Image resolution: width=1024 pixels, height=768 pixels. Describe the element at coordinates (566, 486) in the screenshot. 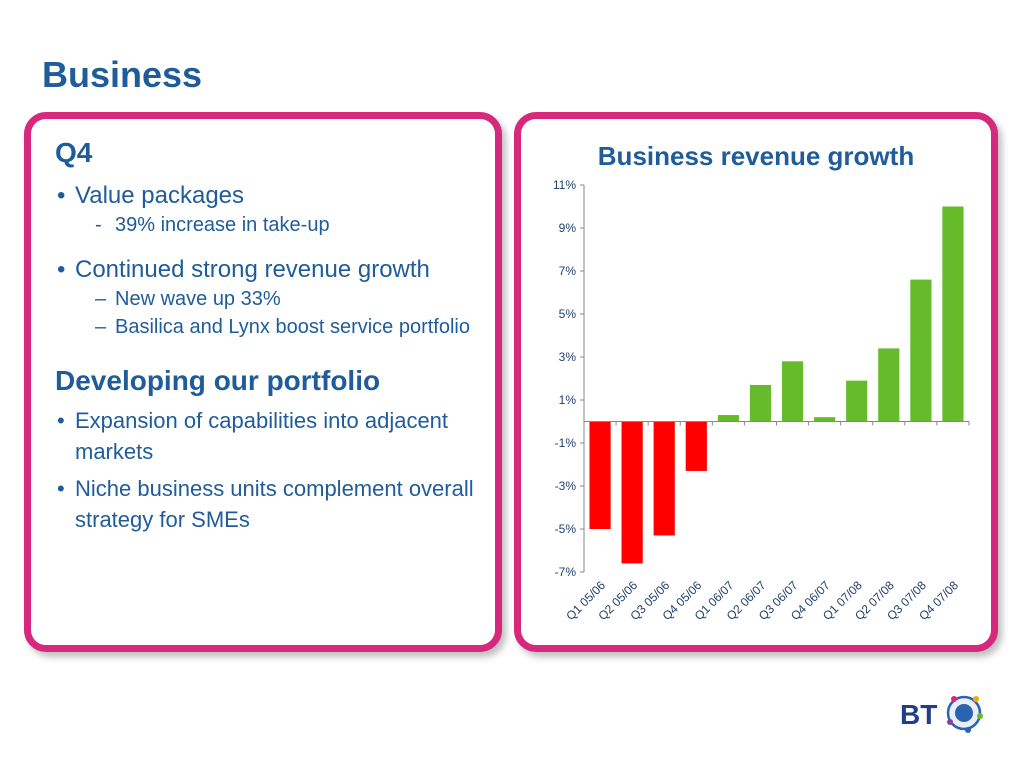

I see `y-tick-label: -3%` at that location.